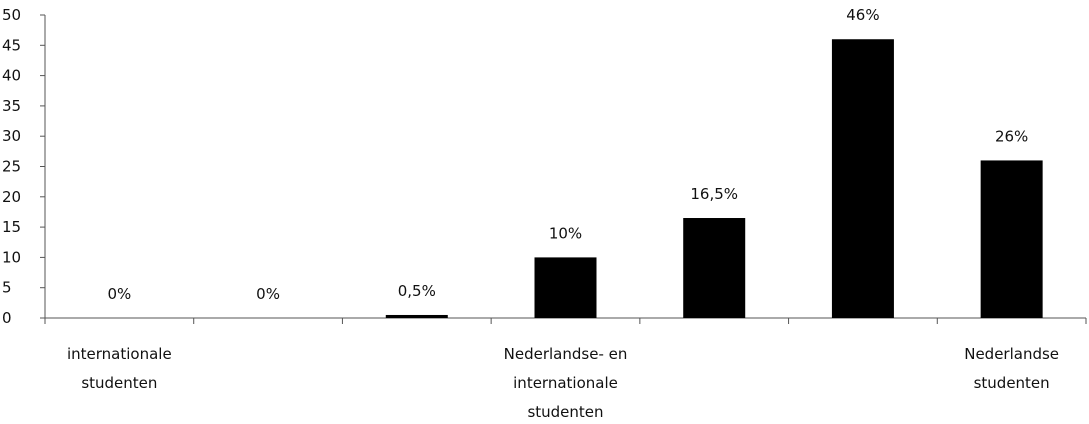 The width and height of the screenshot is (1089, 424). Describe the element at coordinates (862, 15) in the screenshot. I see `data-label: 46%` at that location.